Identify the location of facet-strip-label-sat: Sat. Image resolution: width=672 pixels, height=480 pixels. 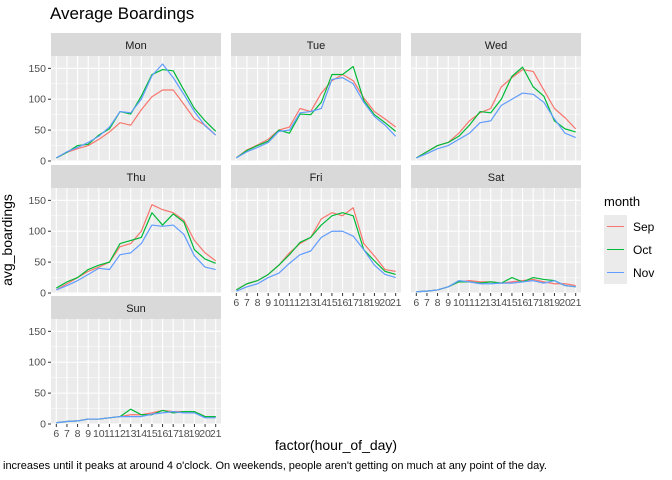
(496, 178).